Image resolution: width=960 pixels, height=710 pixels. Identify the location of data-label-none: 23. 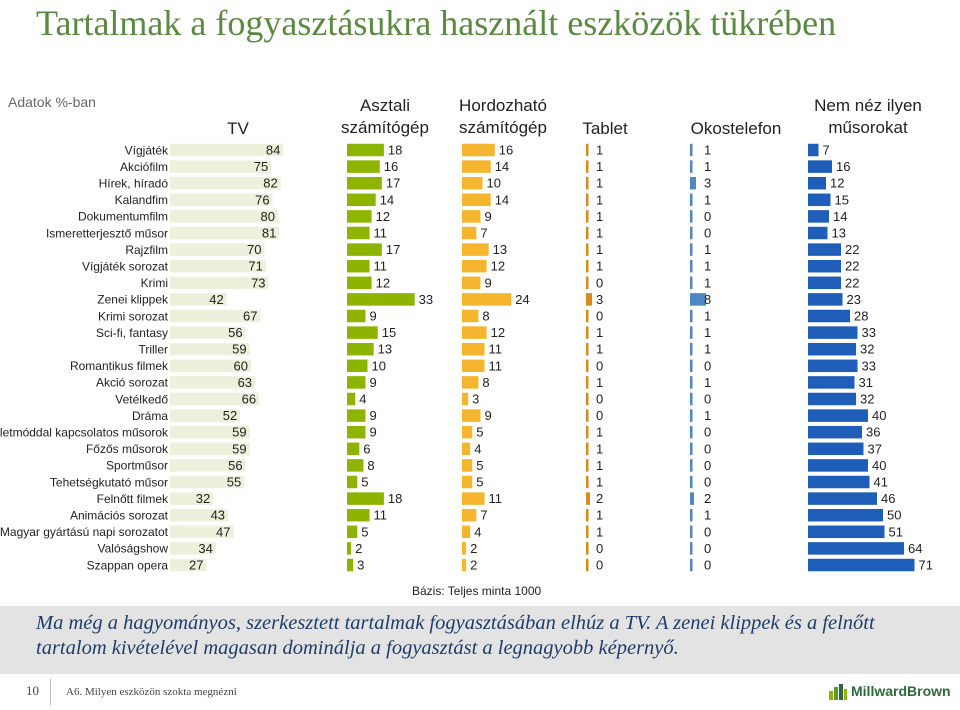
(854, 299).